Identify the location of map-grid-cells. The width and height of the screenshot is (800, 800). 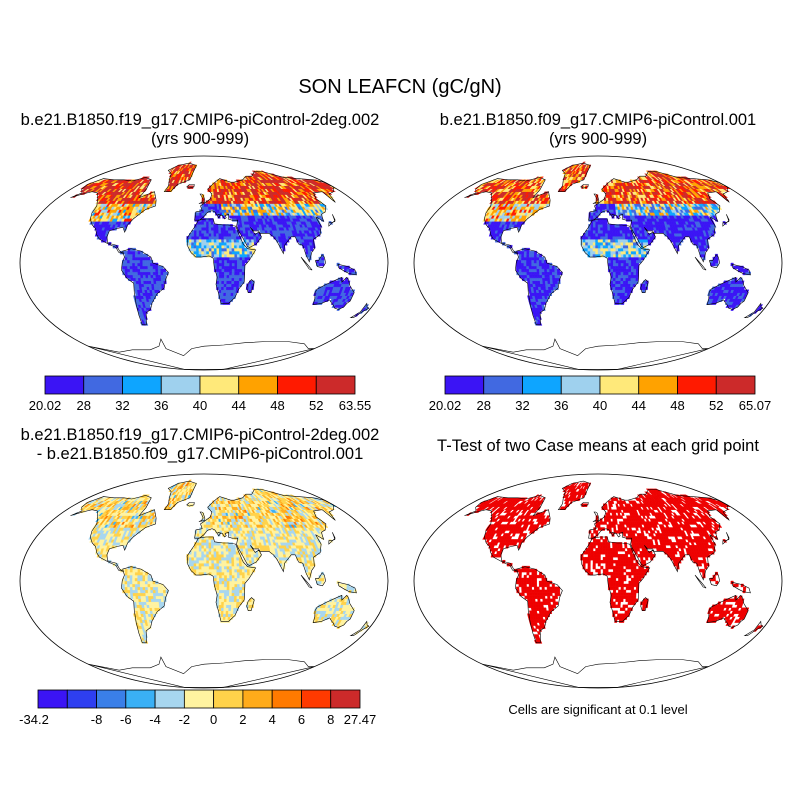
(220, 243).